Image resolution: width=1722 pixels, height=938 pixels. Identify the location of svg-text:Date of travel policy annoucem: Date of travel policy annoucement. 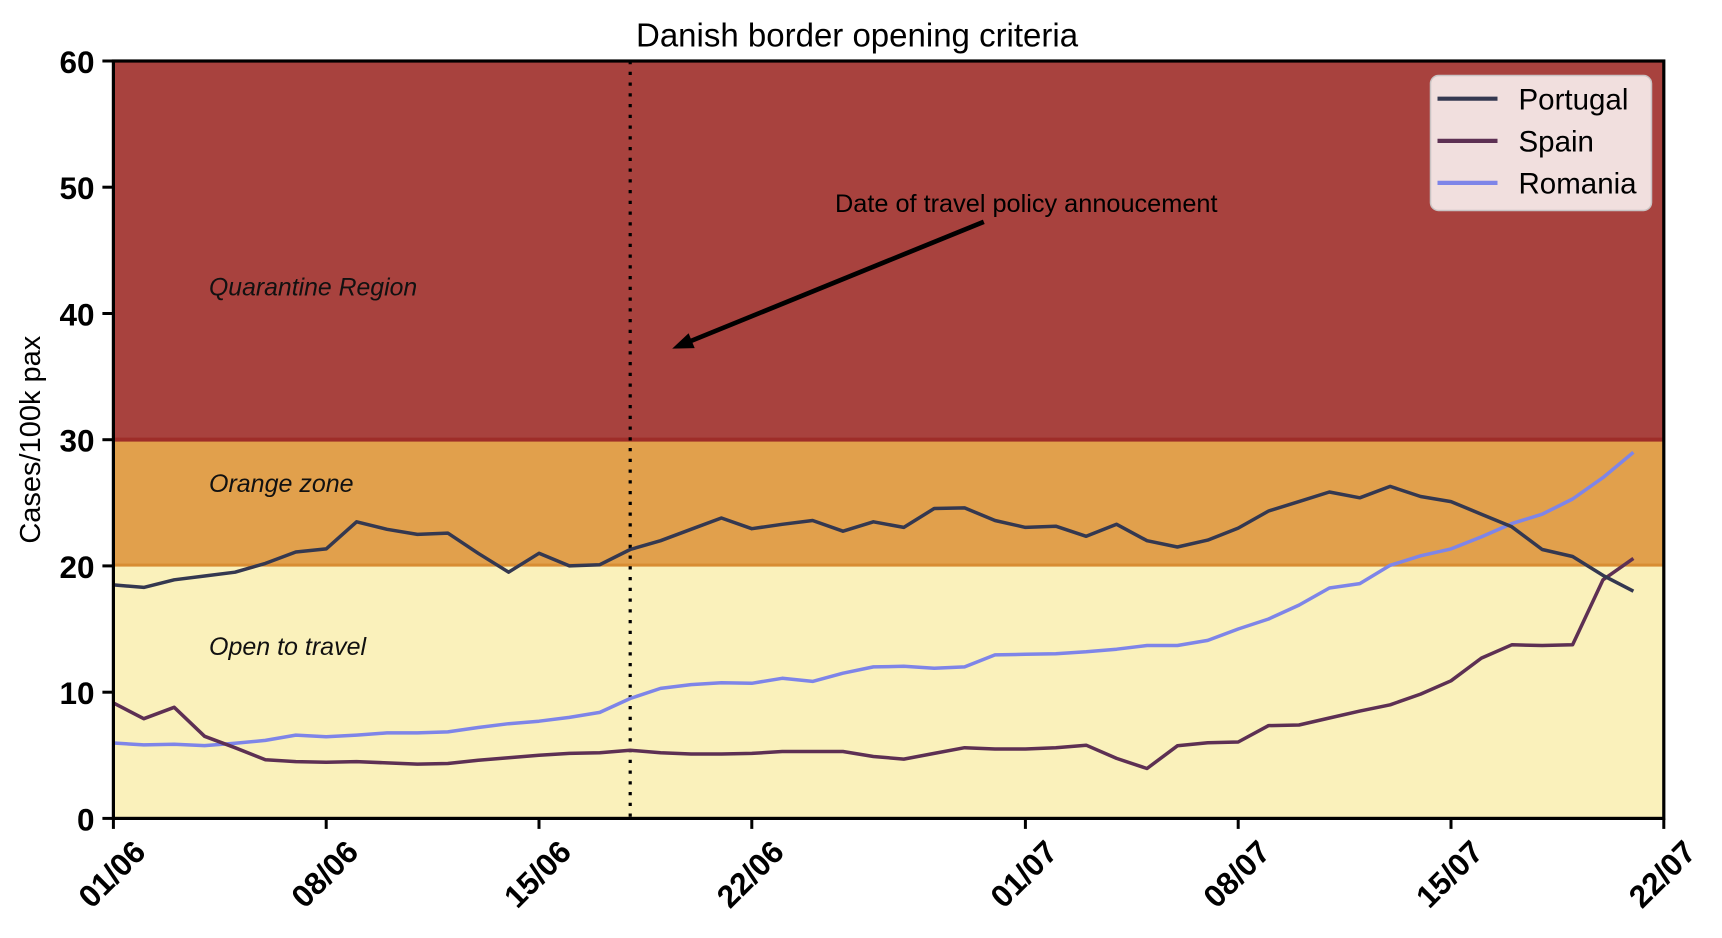
(1026, 204).